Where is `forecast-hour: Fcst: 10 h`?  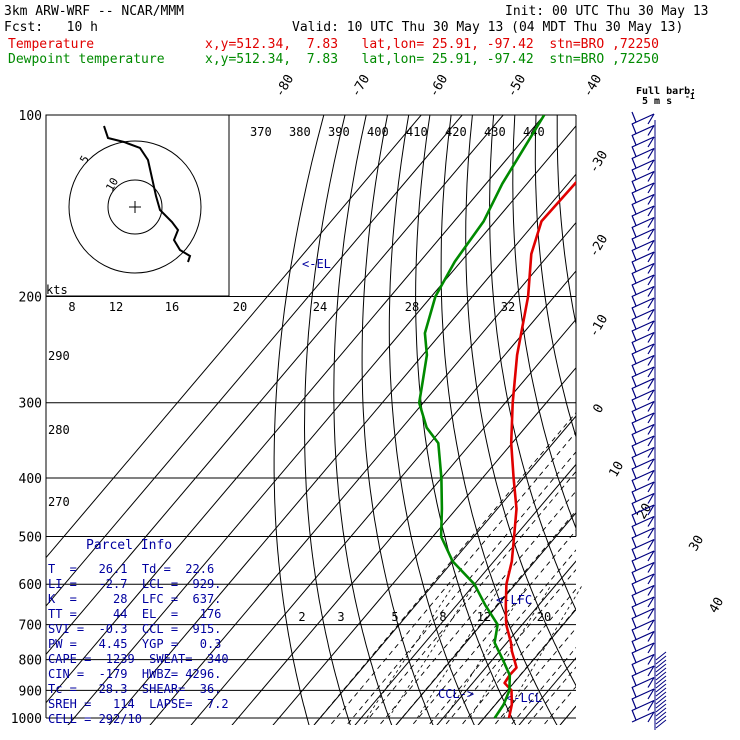 forecast-hour: Fcst: 10 h is located at coordinates (51, 27).